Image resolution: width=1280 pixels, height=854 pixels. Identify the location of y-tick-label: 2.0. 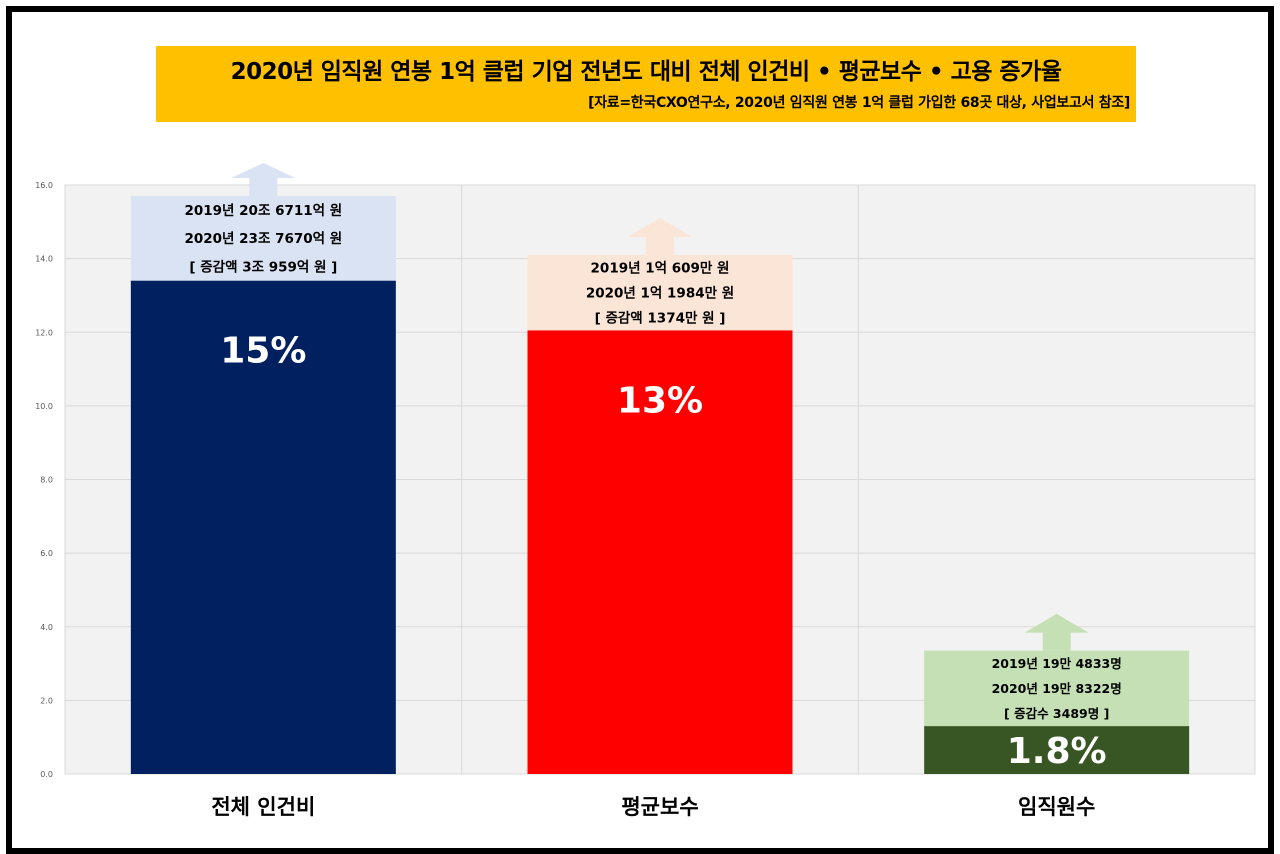
(46, 700).